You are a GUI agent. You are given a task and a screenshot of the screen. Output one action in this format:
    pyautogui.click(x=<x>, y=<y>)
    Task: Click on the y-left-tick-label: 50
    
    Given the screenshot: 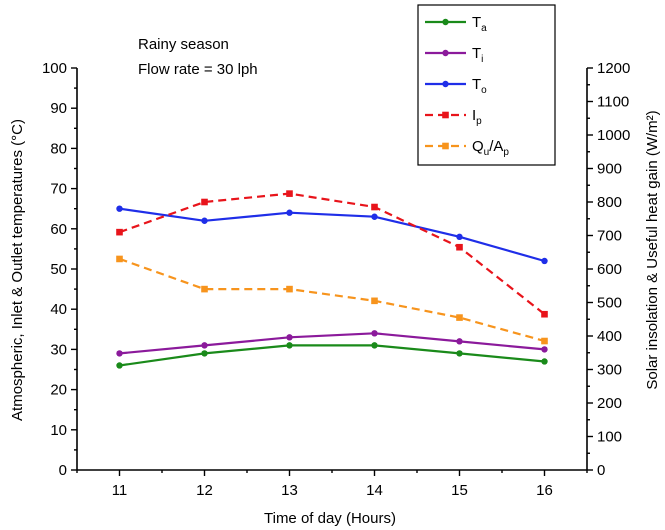 What is the action you would take?
    pyautogui.click(x=58, y=269)
    